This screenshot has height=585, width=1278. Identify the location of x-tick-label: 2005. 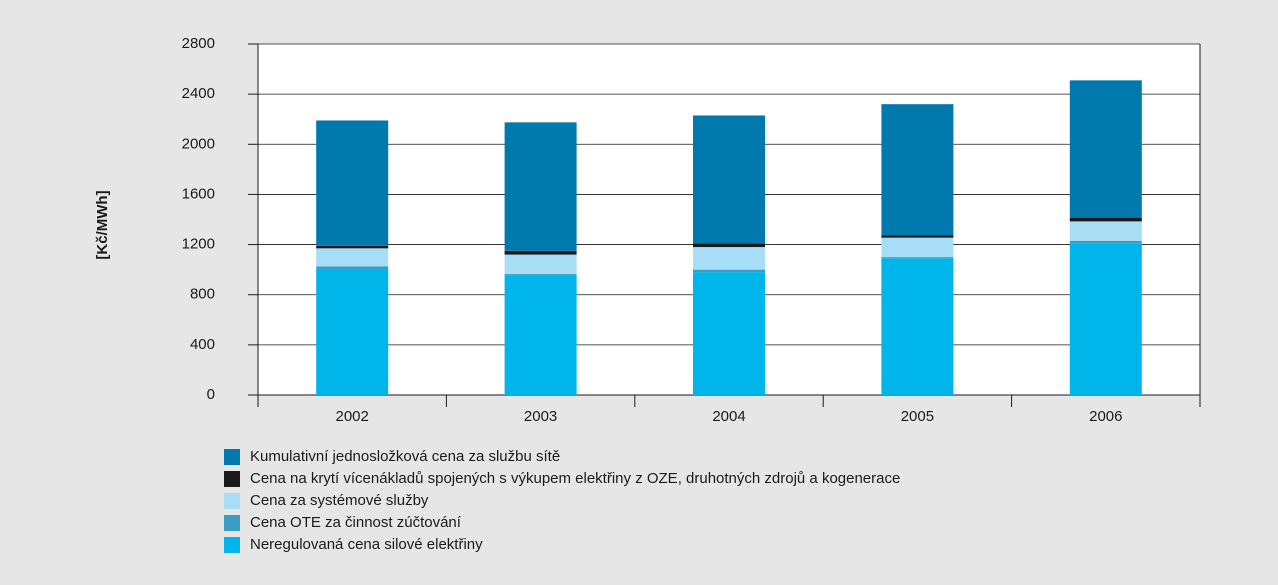
(917, 416).